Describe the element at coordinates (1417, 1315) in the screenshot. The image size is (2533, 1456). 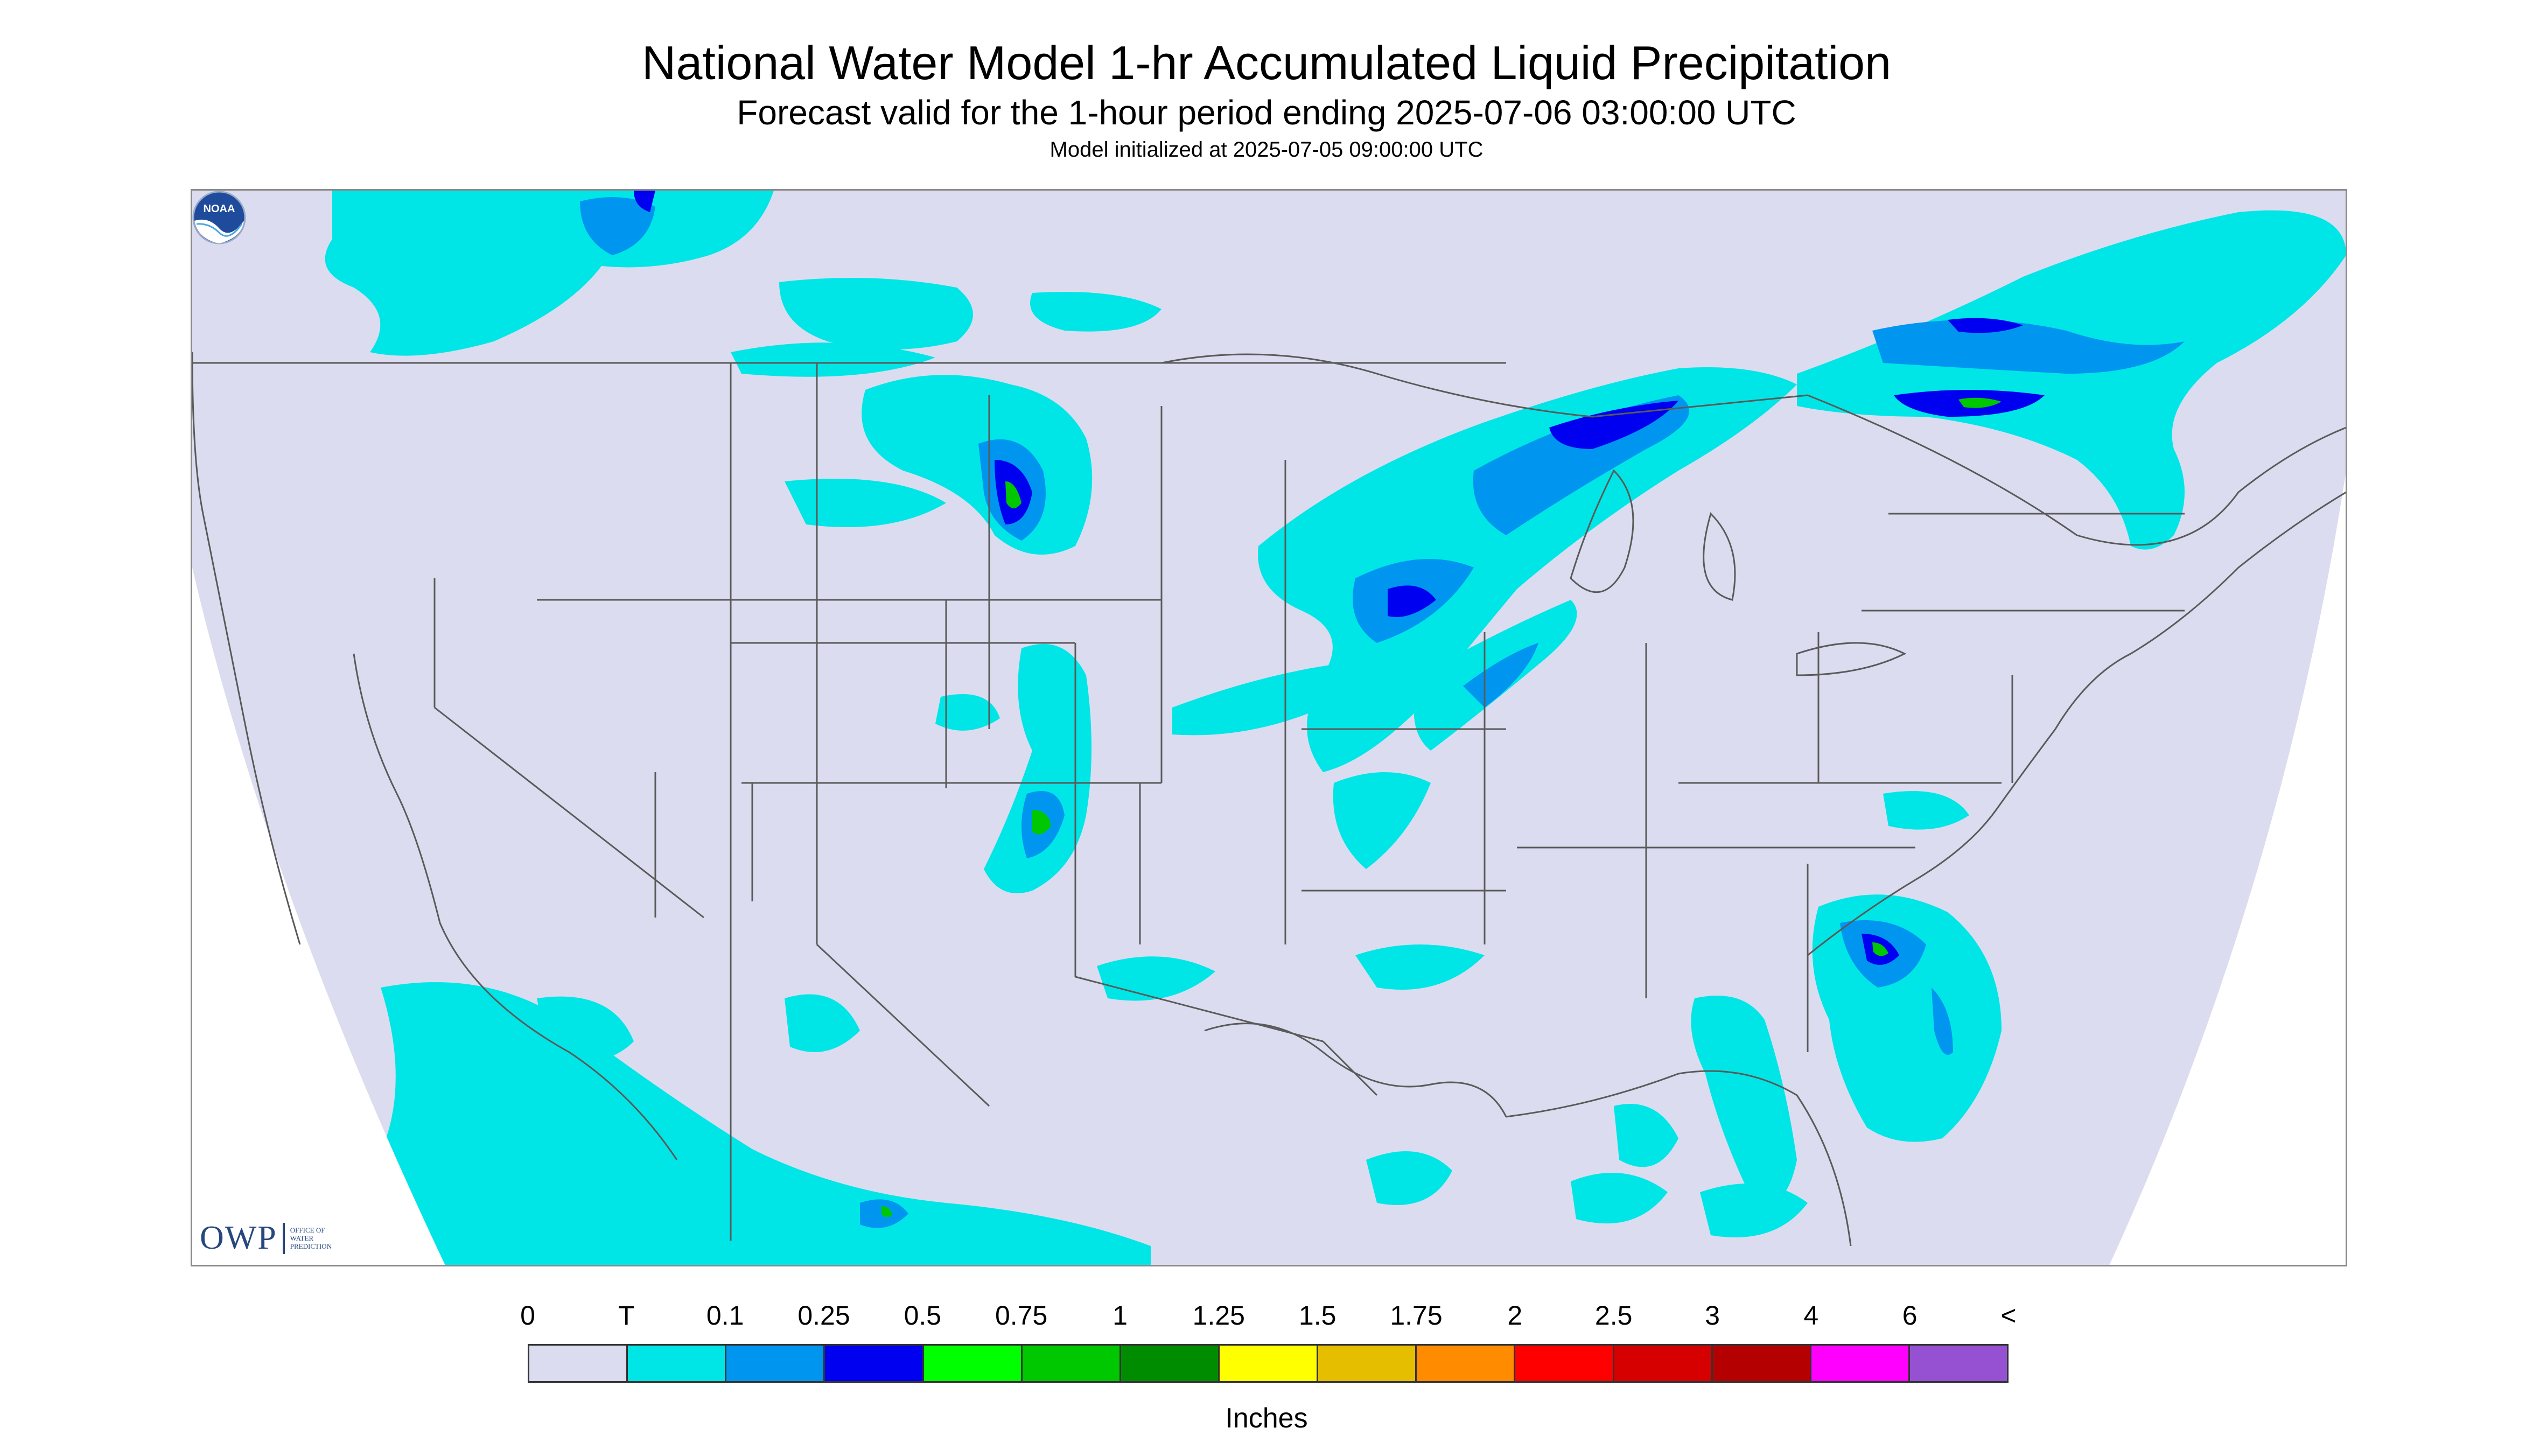
I see `legend-tick-label: 1.75` at that location.